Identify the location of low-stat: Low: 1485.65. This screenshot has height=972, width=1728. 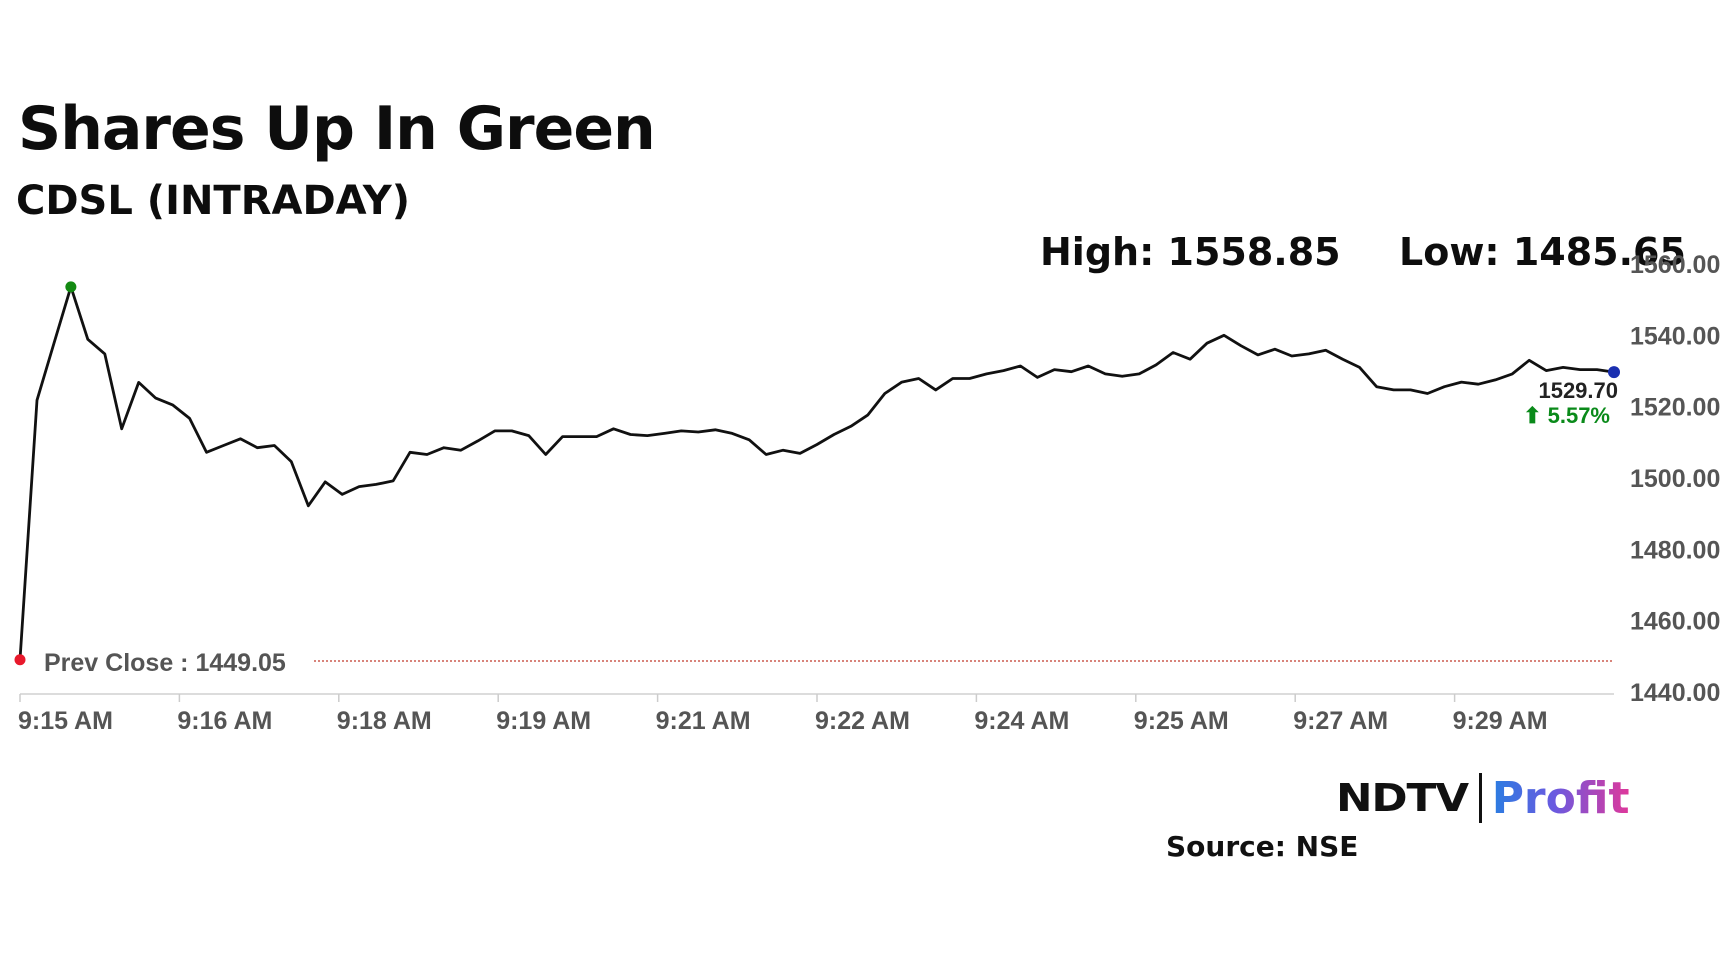
(1542, 252).